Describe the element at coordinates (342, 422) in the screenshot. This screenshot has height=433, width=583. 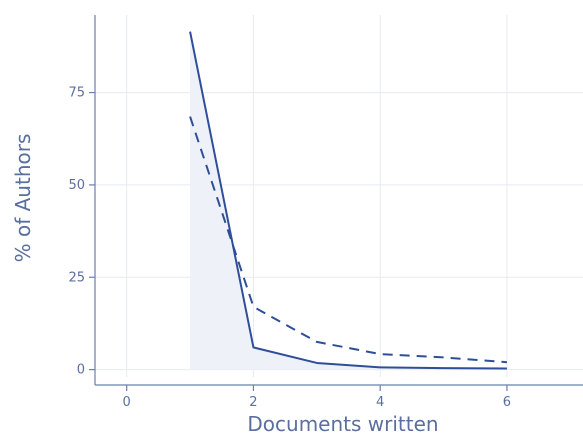
I see `x-axis-title: Documents written` at that location.